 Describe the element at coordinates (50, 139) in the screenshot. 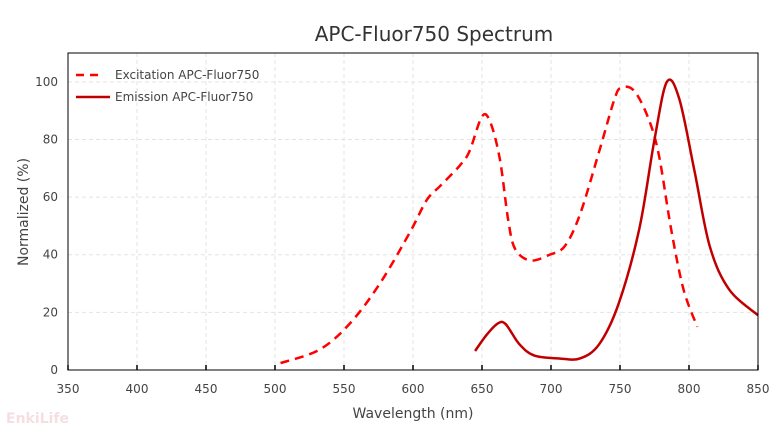

I see `y-tick-label: 80` at that location.